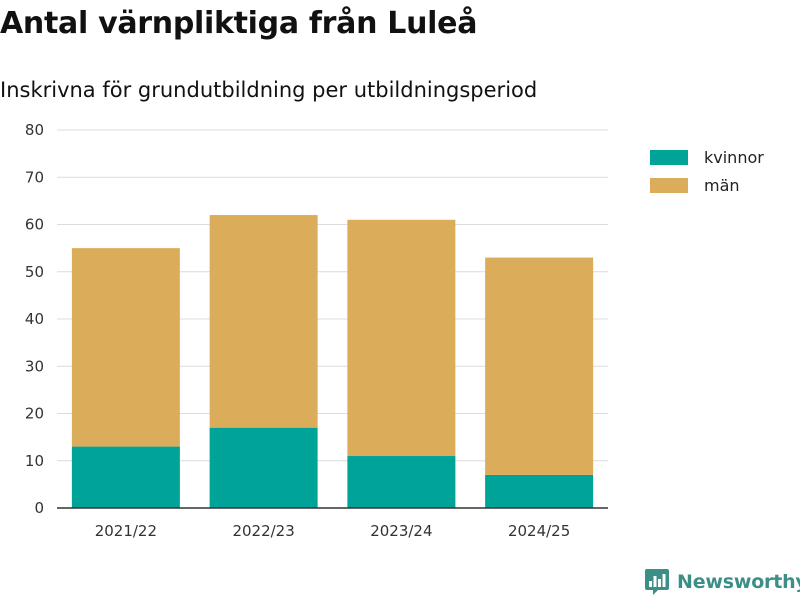 The image size is (800, 600). What do you see at coordinates (401, 338) in the screenshot?
I see `bar-män-2023/24` at bounding box center [401, 338].